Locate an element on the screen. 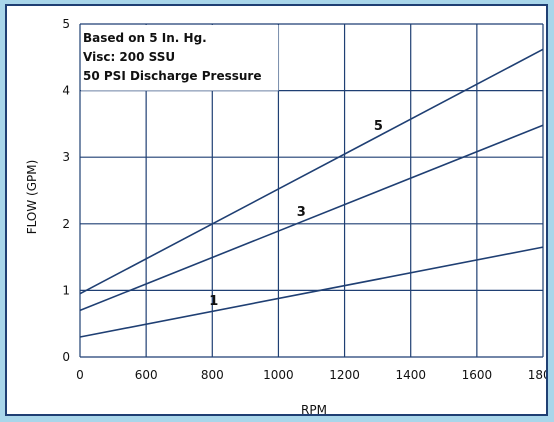 This screenshot has height=422, width=554. x-tick-label-800: 800 is located at coordinates (212, 375).